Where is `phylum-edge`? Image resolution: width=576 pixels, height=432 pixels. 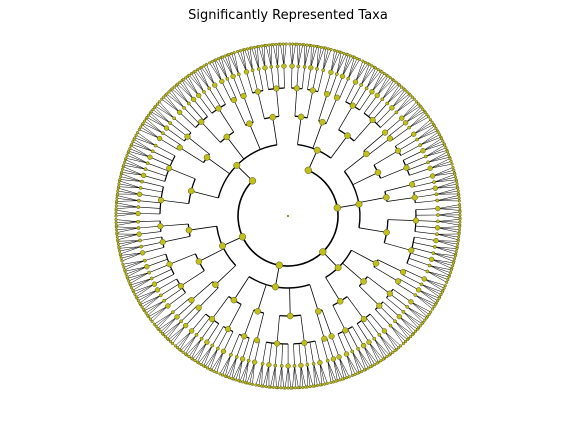
phylum-edge is located at coordinates (277, 276).